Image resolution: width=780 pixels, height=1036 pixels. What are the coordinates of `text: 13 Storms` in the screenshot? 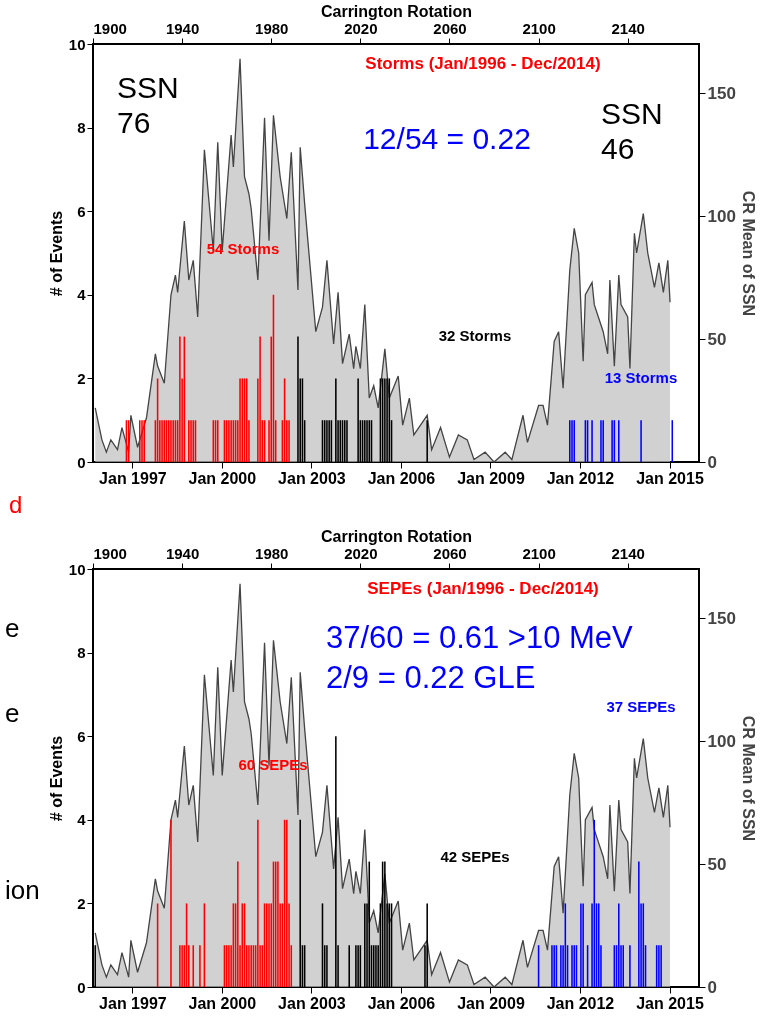 It's located at (641, 377).